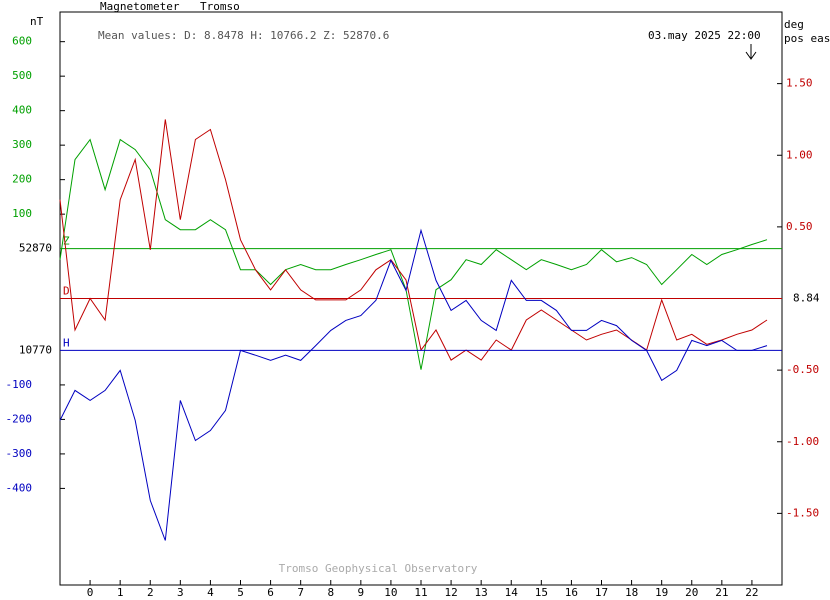  Describe the element at coordinates (220, 6) in the screenshot. I see `station: Tromso` at that location.